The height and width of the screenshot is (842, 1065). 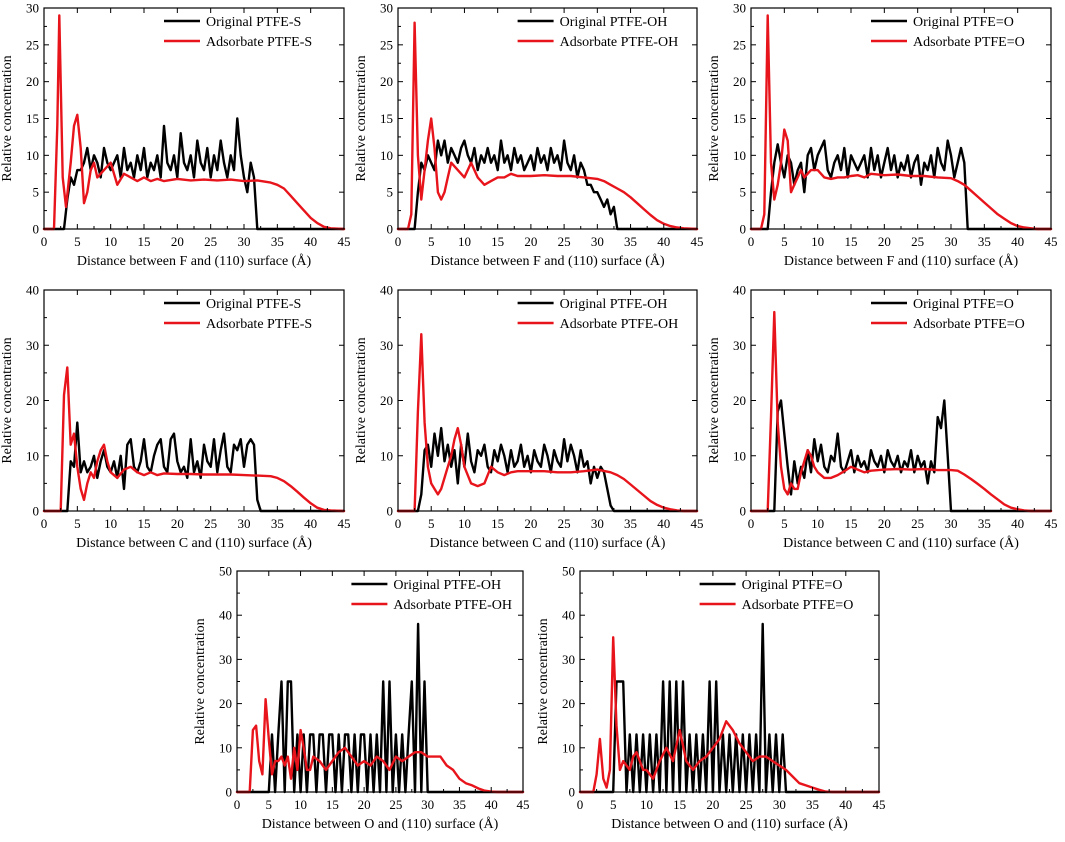 What do you see at coordinates (729, 824) in the screenshot?
I see `x-axis-label: Distance between O and (110) surface (Å)` at bounding box center [729, 824].